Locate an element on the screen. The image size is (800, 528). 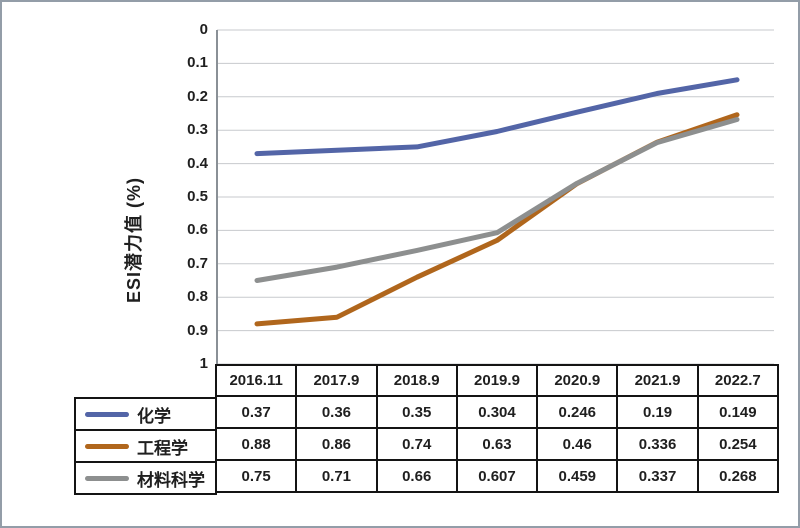
legend-row-engineering: 工程学 is located at coordinates (145, 446).